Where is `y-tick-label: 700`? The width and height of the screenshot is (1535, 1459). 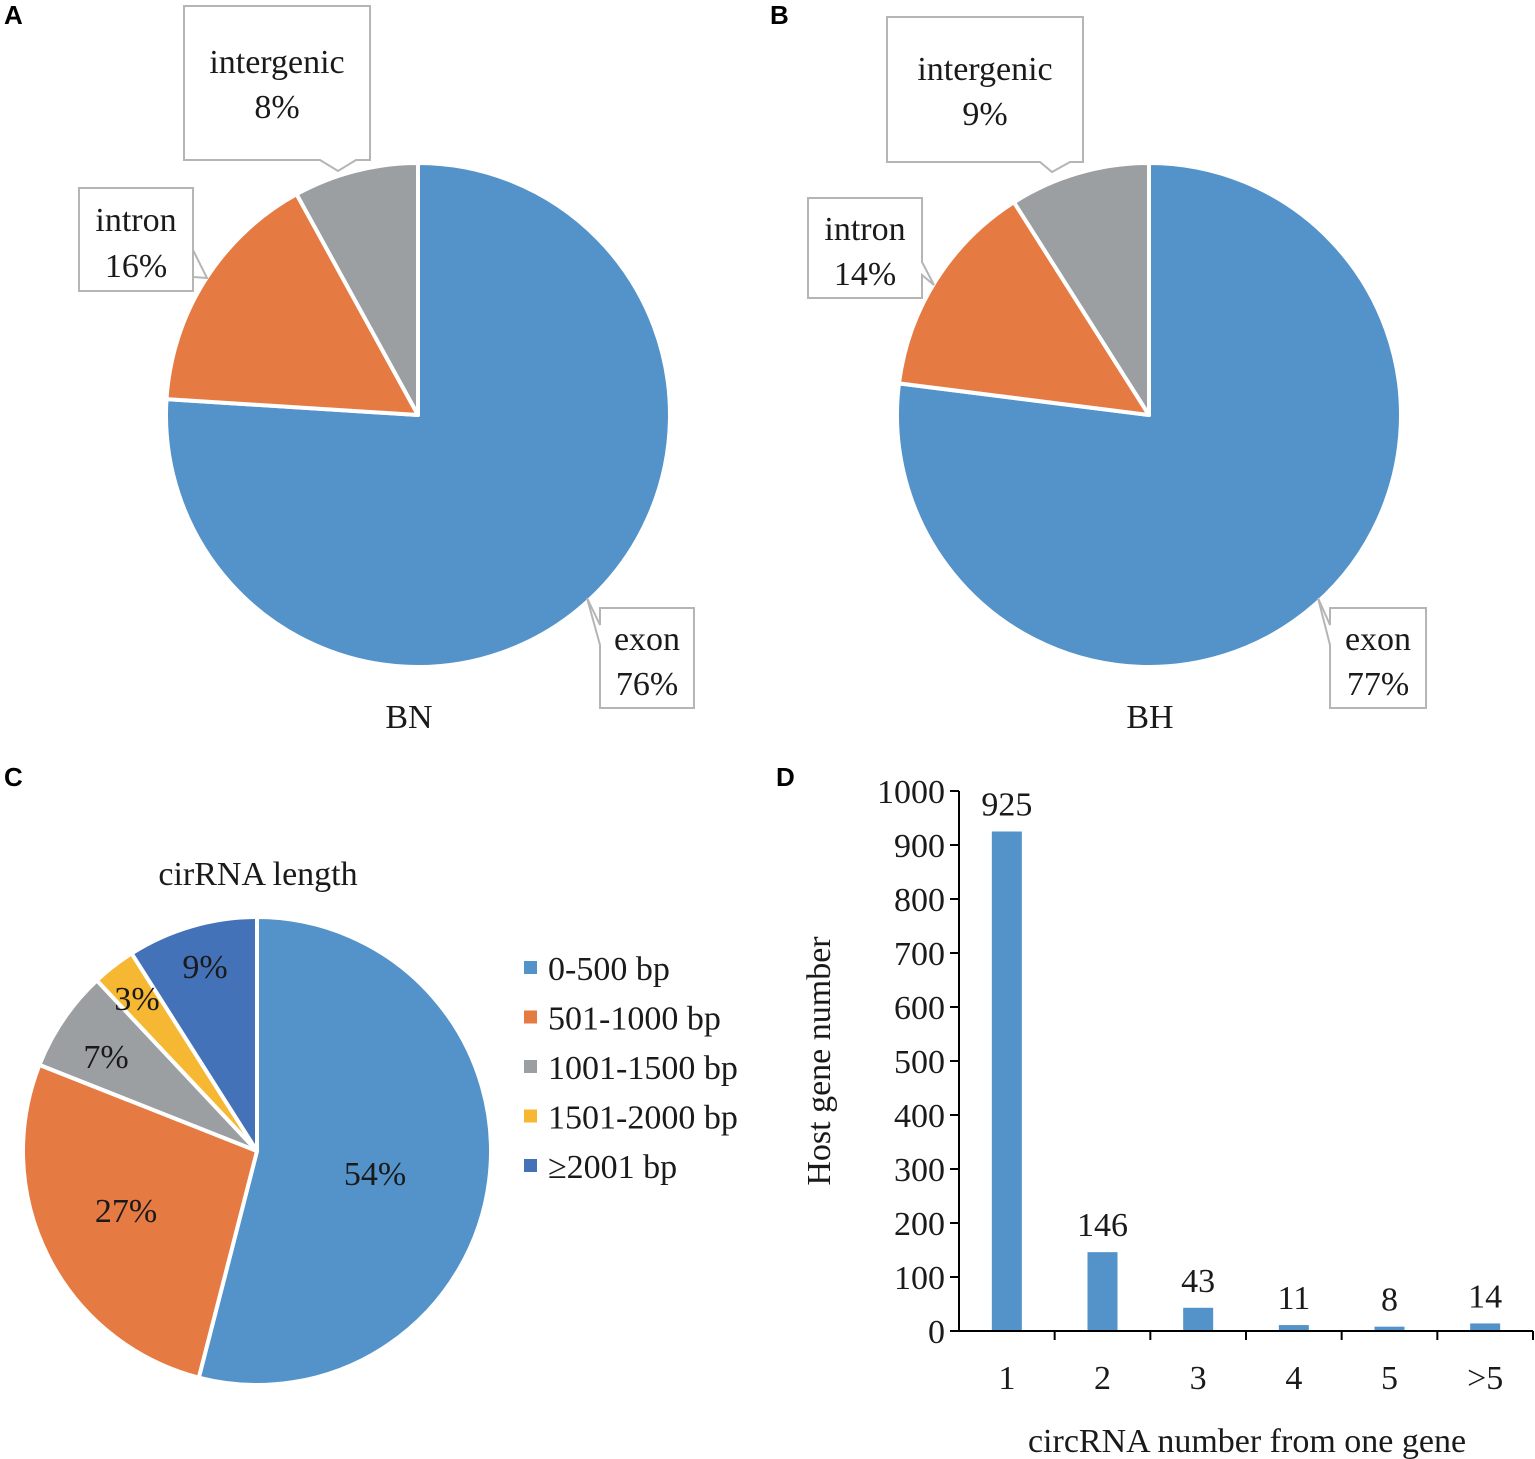
y-tick-label: 700 is located at coordinates (919, 954).